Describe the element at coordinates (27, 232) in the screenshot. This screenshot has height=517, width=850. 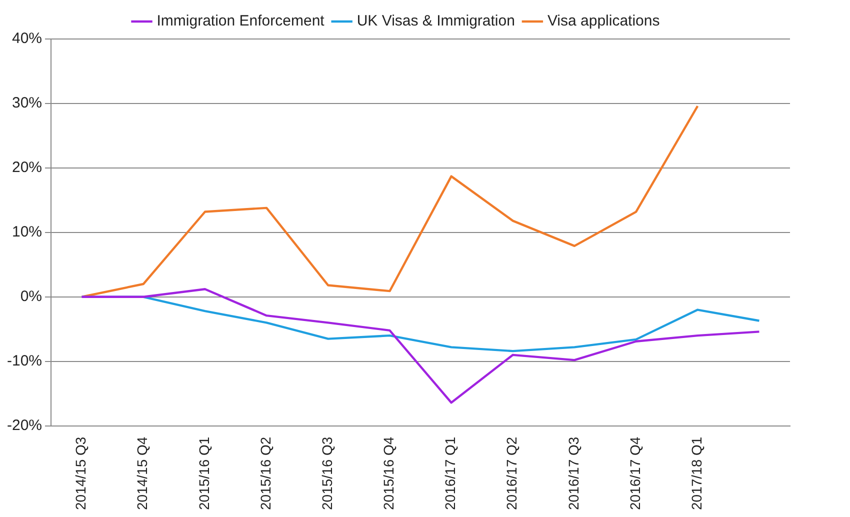
I see `y-tick-label: 10%` at that location.